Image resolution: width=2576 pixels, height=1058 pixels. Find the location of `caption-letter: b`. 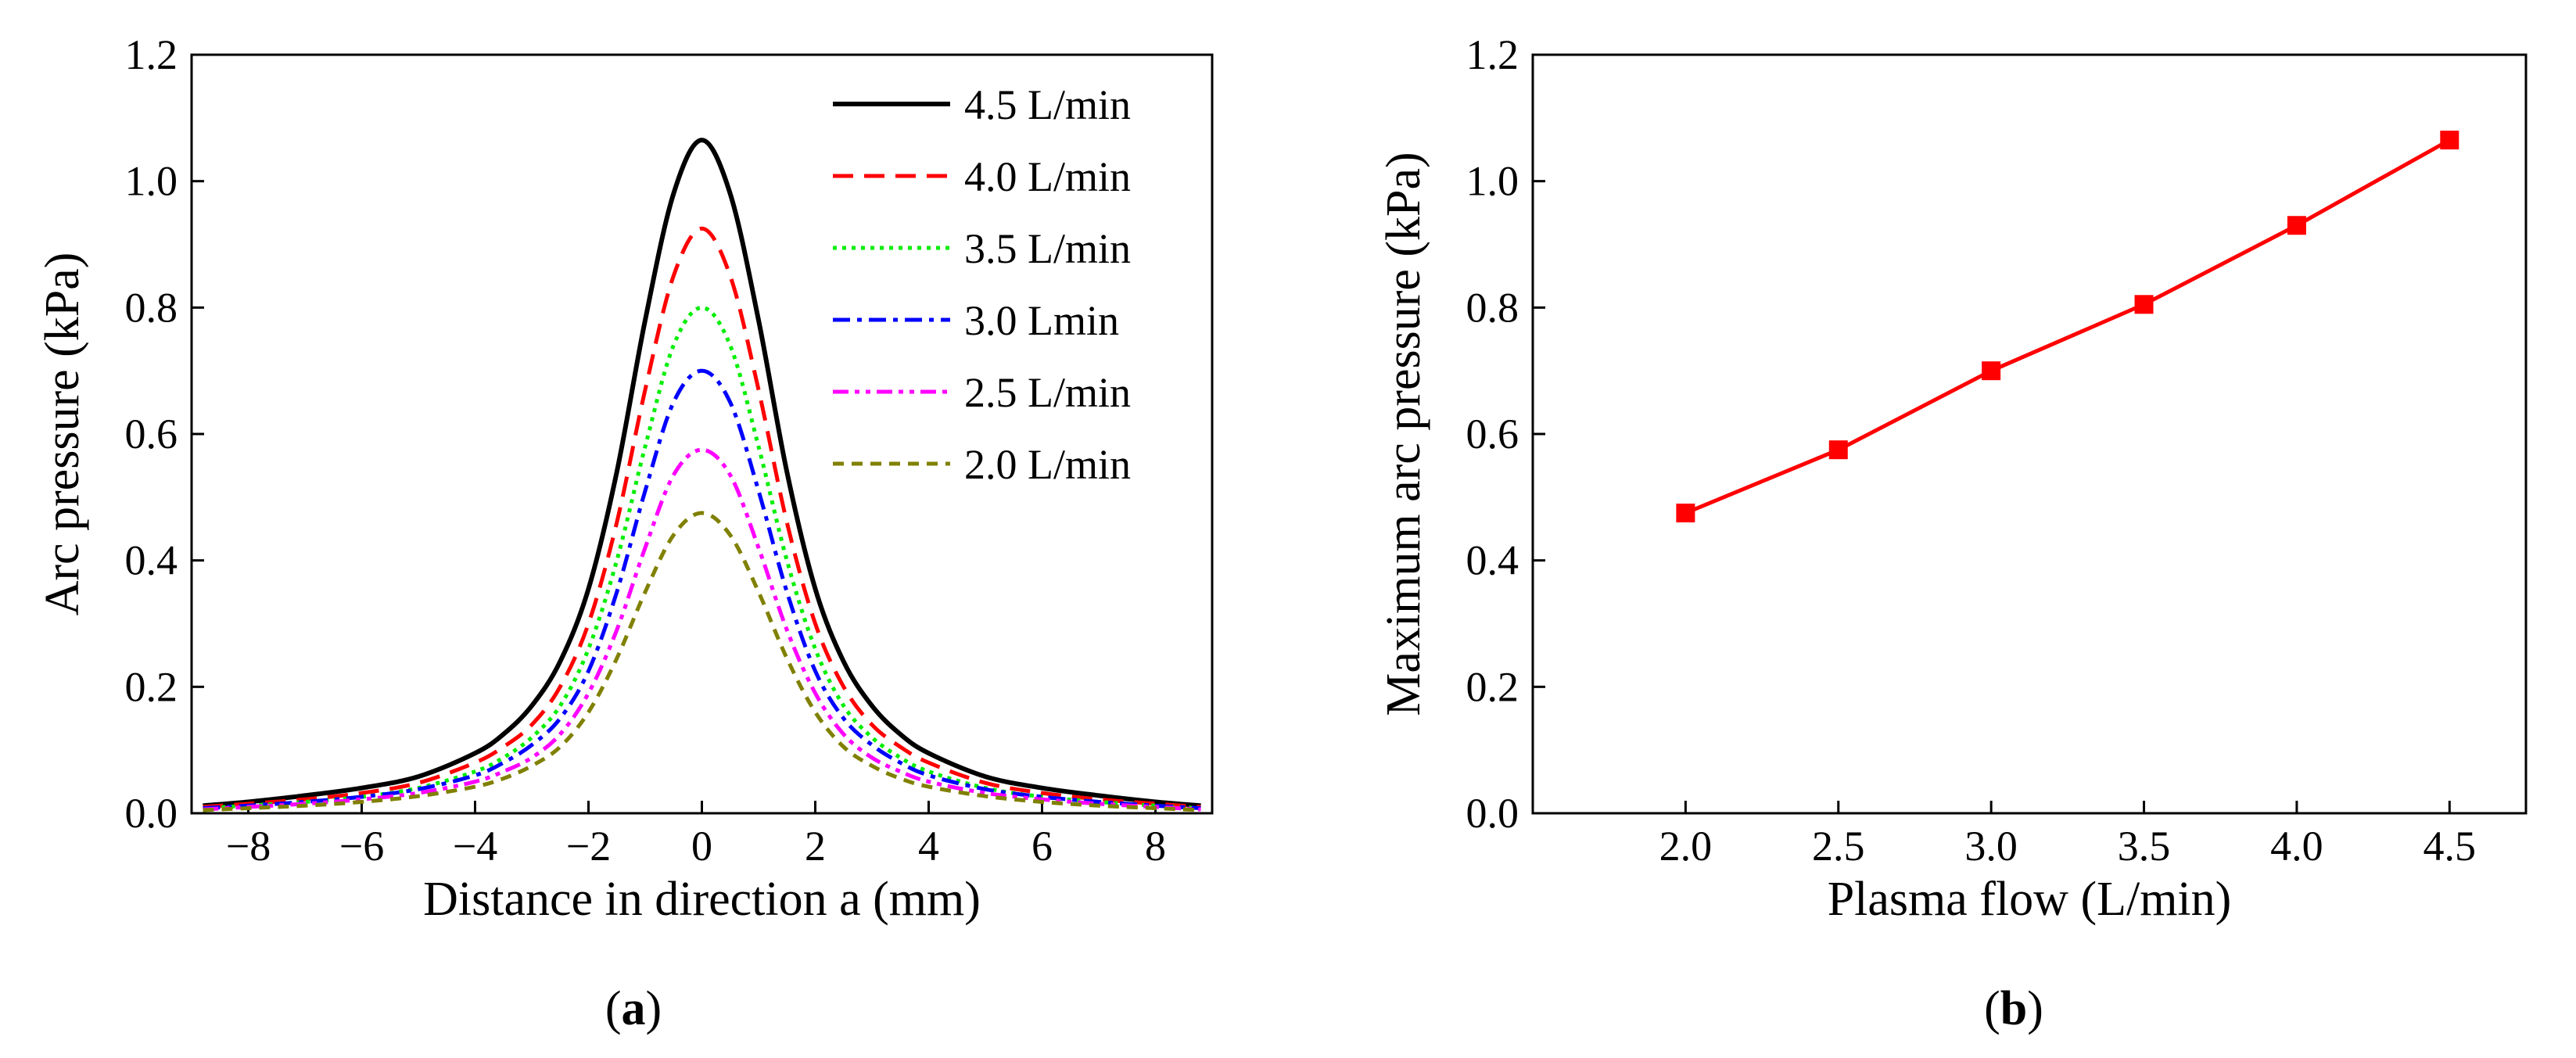

caption-letter: b is located at coordinates (2013, 1008).